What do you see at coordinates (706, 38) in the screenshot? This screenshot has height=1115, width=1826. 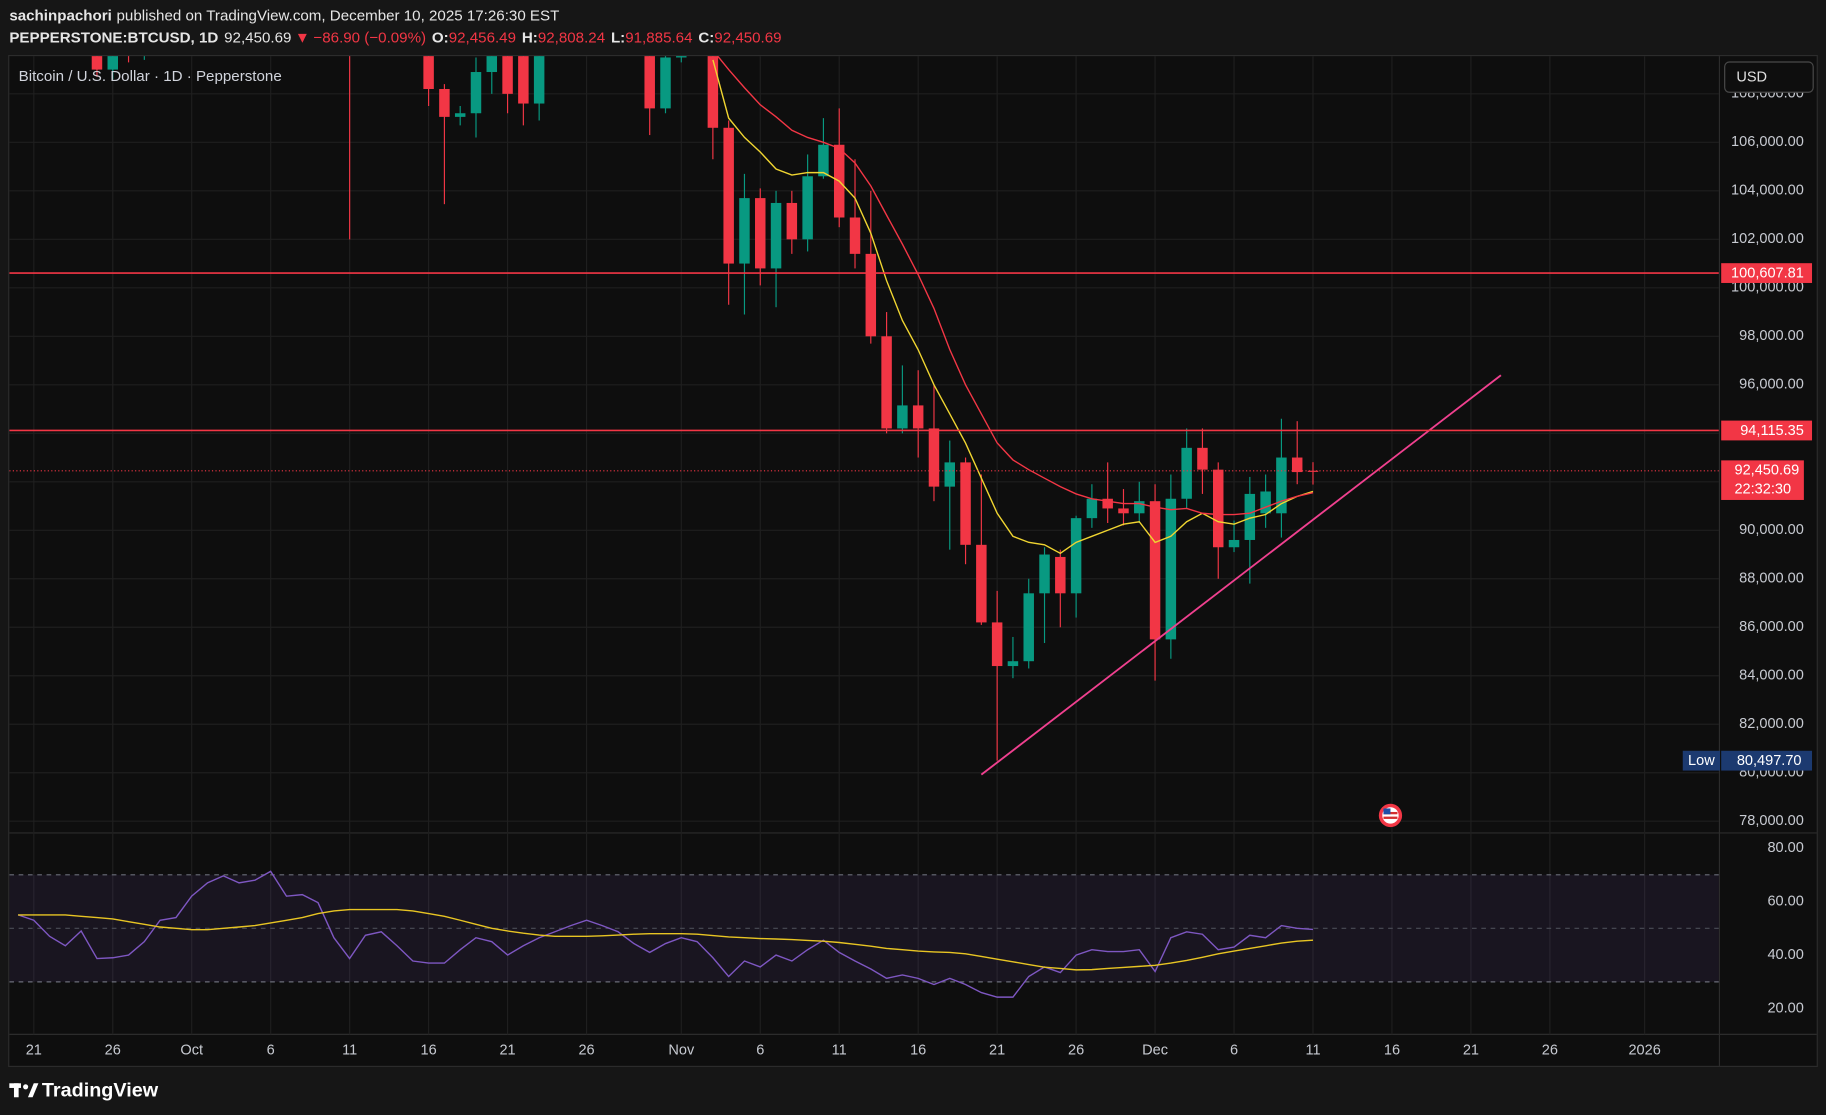 I see `close-label: C:` at bounding box center [706, 38].